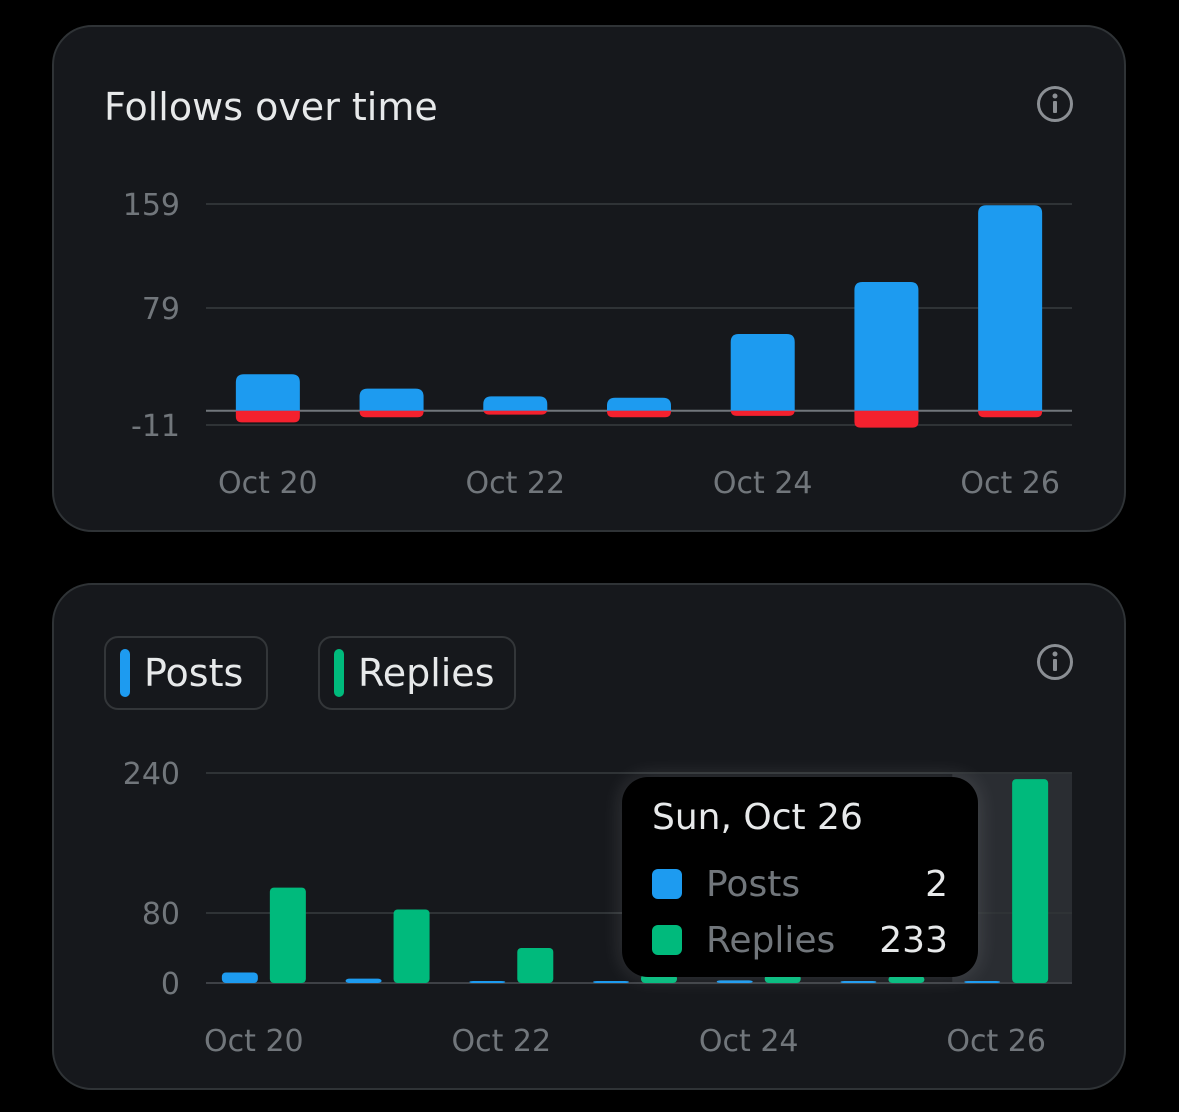 This screenshot has width=1179, height=1112. Describe the element at coordinates (155, 426) in the screenshot. I see `y-tick-label: -11` at that location.